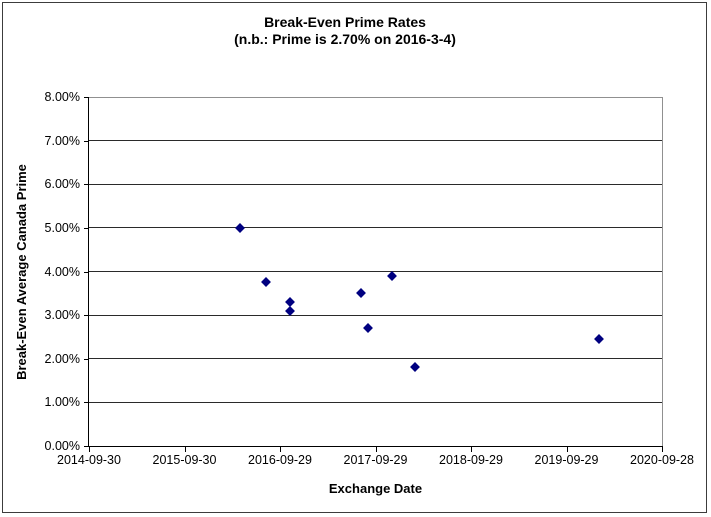  What do you see at coordinates (62, 402) in the screenshot?
I see `y-axis-tick-label: 1.00%` at bounding box center [62, 402].